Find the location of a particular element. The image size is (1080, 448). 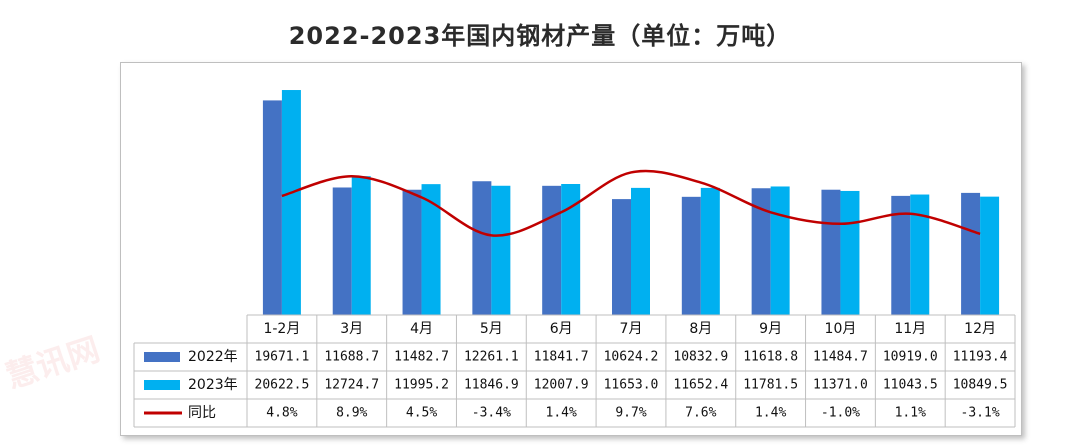

category-label-1: 3月 is located at coordinates (351, 329).